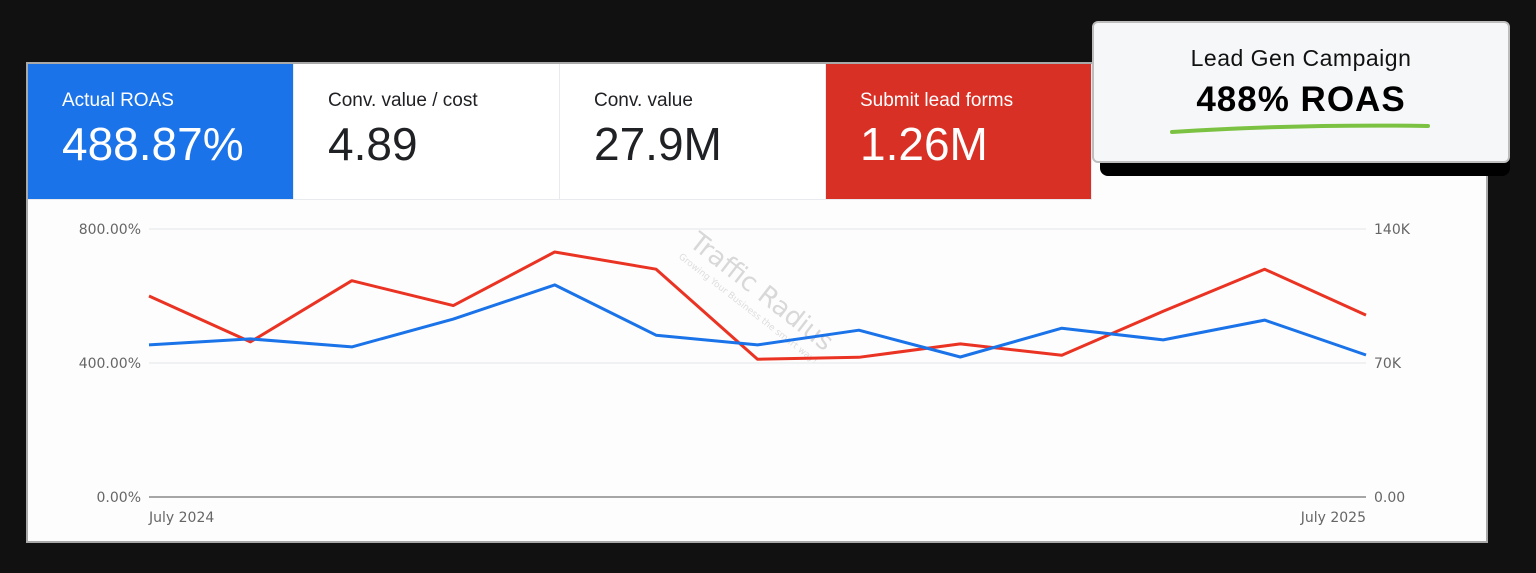  Describe the element at coordinates (924, 144) in the screenshot. I see `tile-value: 1.26M` at that location.